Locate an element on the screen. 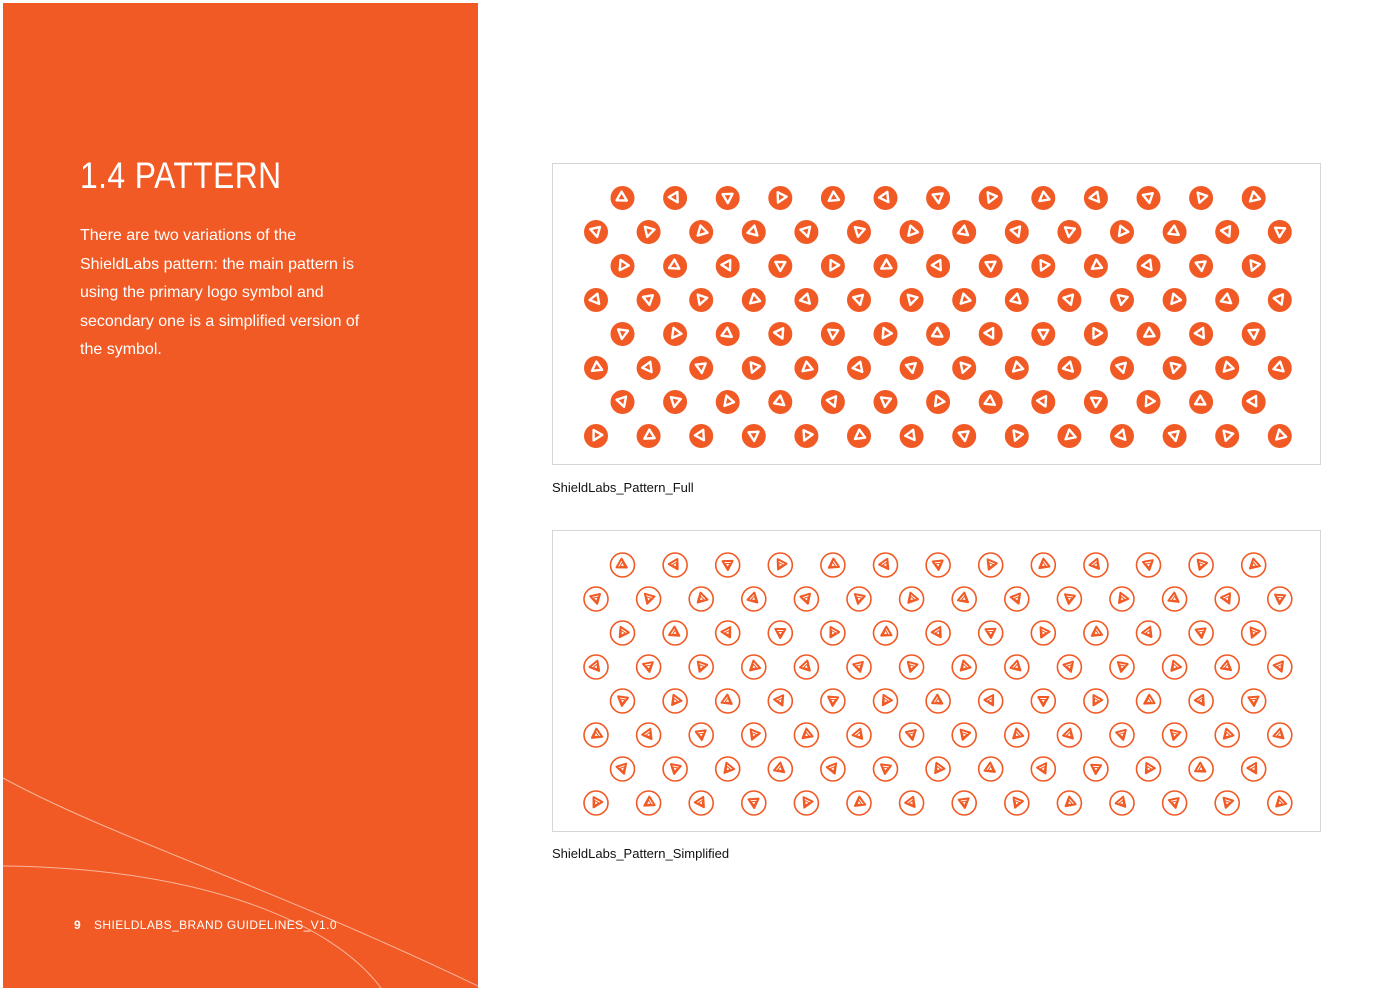  pattern-full-grid is located at coordinates (938, 317).